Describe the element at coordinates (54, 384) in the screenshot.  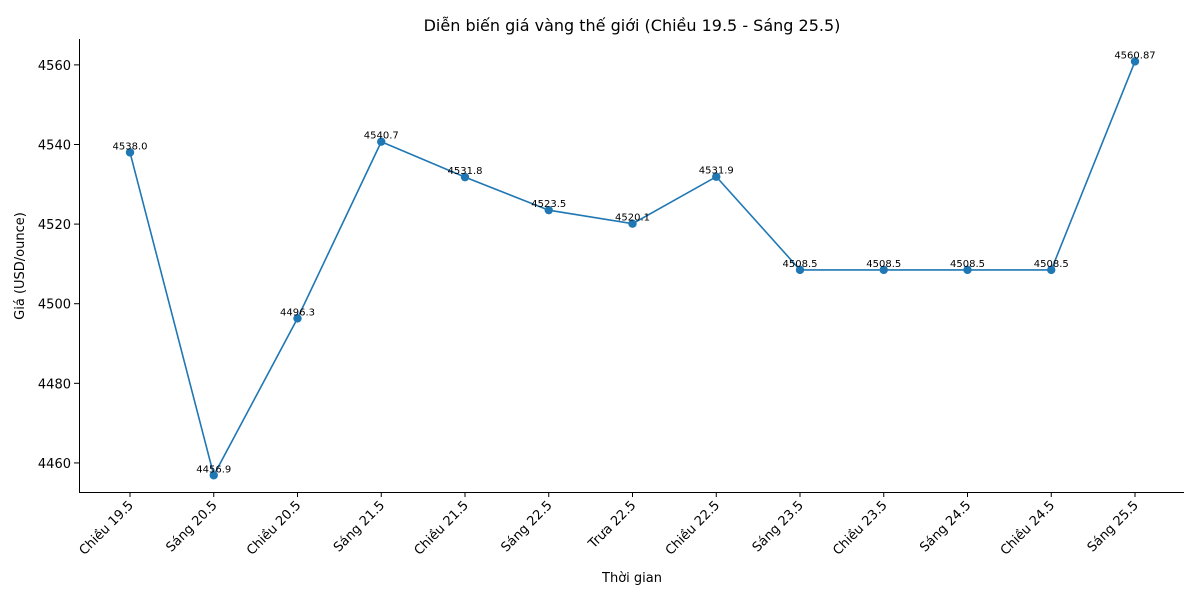
I see `y-tick-label: 4480` at that location.